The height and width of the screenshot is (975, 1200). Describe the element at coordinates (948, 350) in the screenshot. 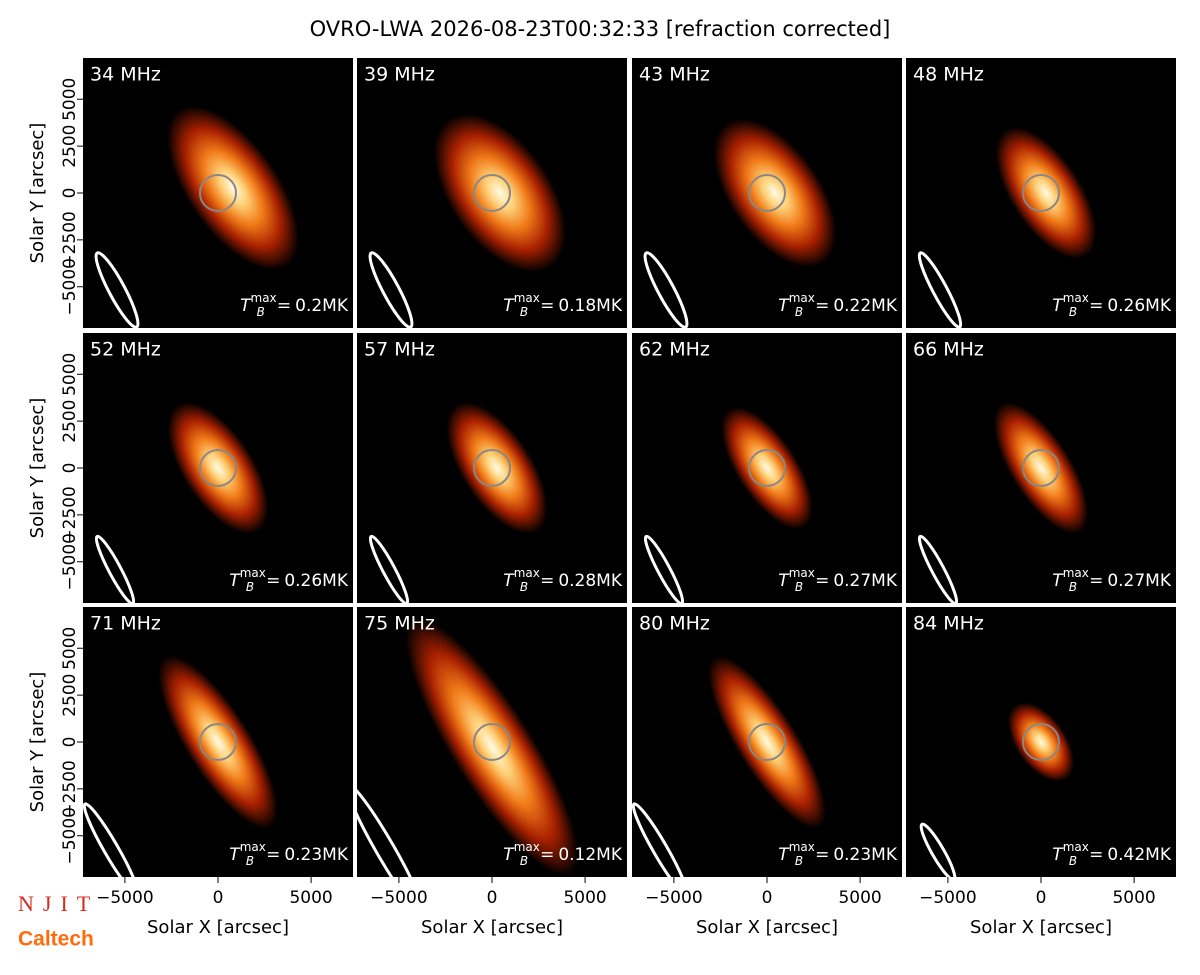

I see `frequency-label: 66 MHz` at that location.